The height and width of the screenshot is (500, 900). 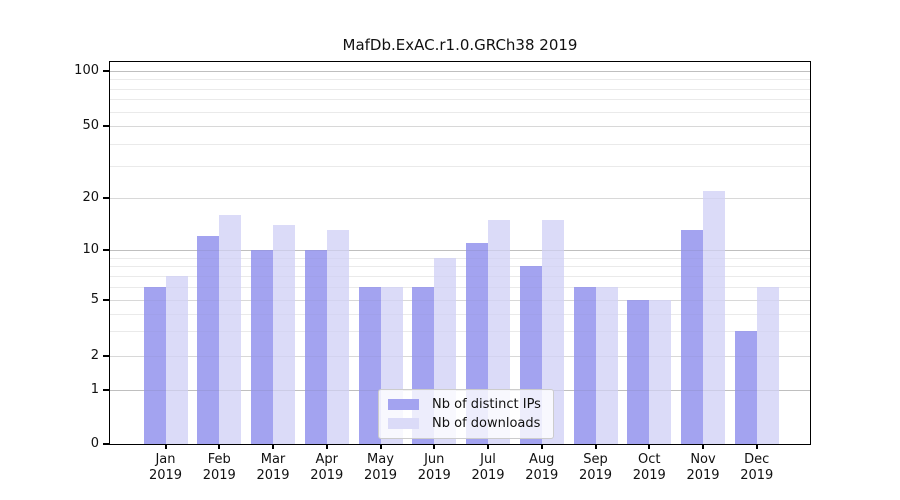 I want to click on x-tick-mark-feb, so click(x=219, y=446).